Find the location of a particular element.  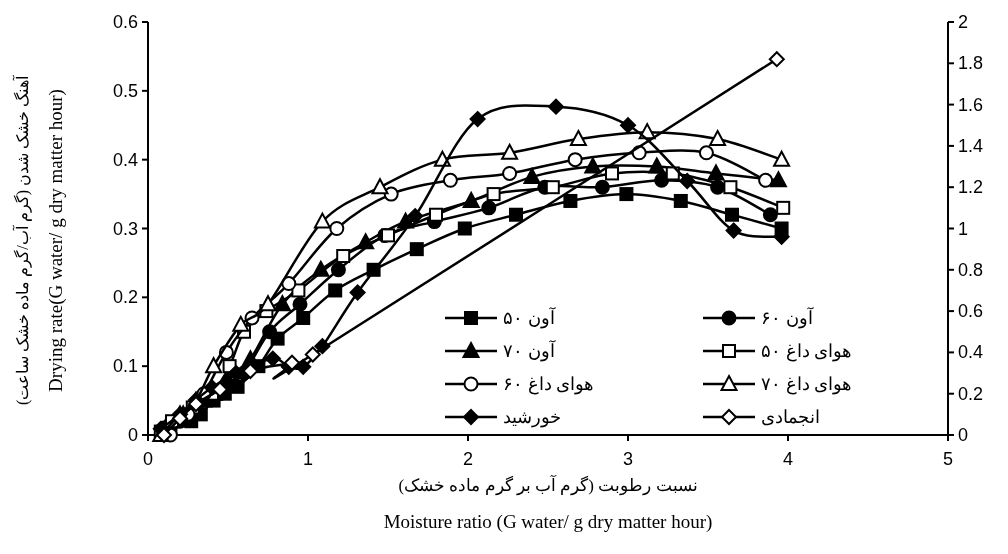

y2-tick-label: 2 is located at coordinates (963, 22).